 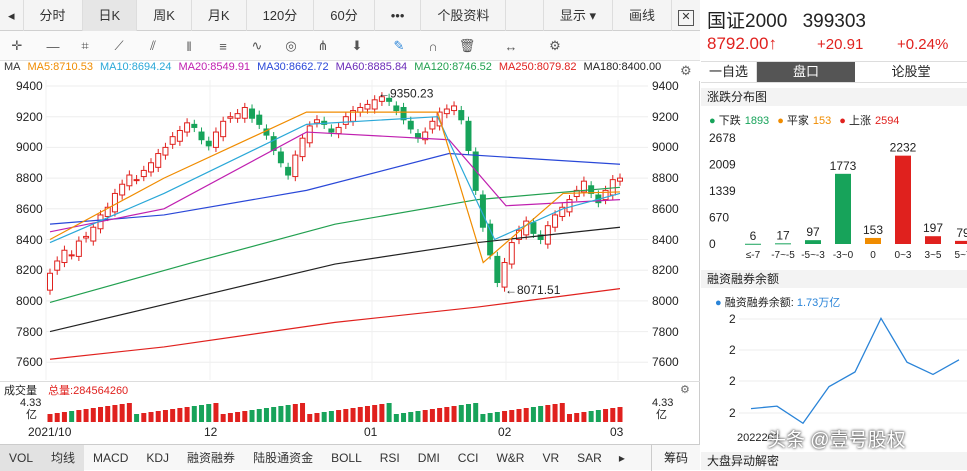 What do you see at coordinates (399, 45) in the screenshot?
I see `pen-icon: ✎` at bounding box center [399, 45].